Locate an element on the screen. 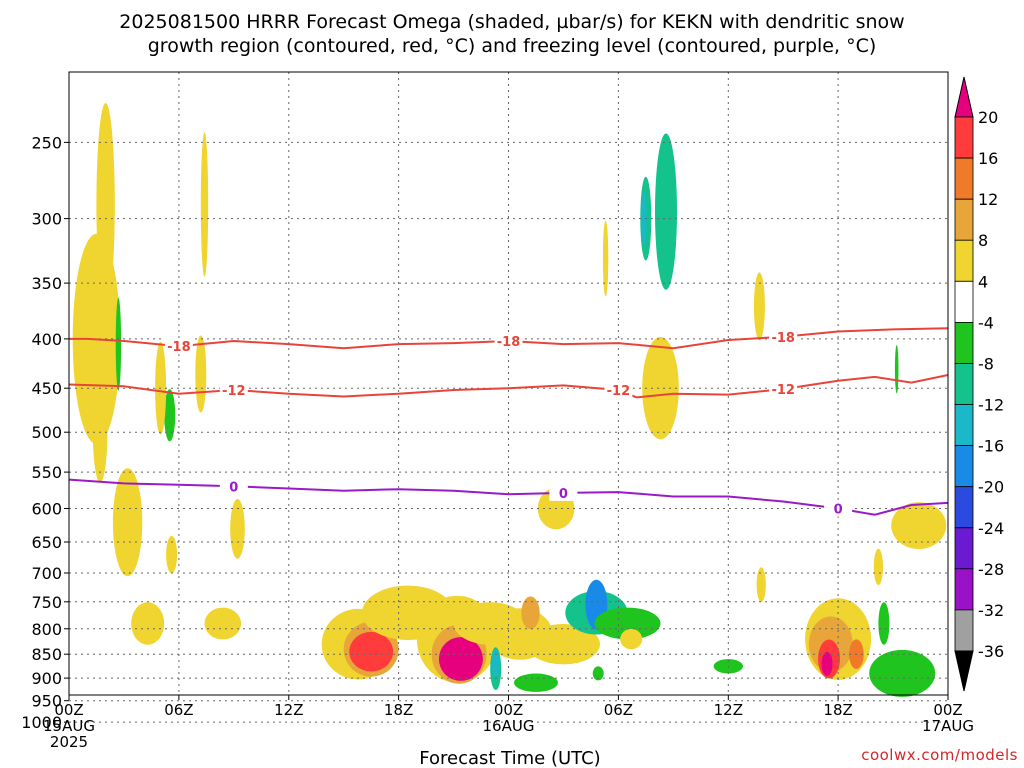 This screenshot has height=768, width=1024. y-tick-label: 650 is located at coordinates (46, 542).